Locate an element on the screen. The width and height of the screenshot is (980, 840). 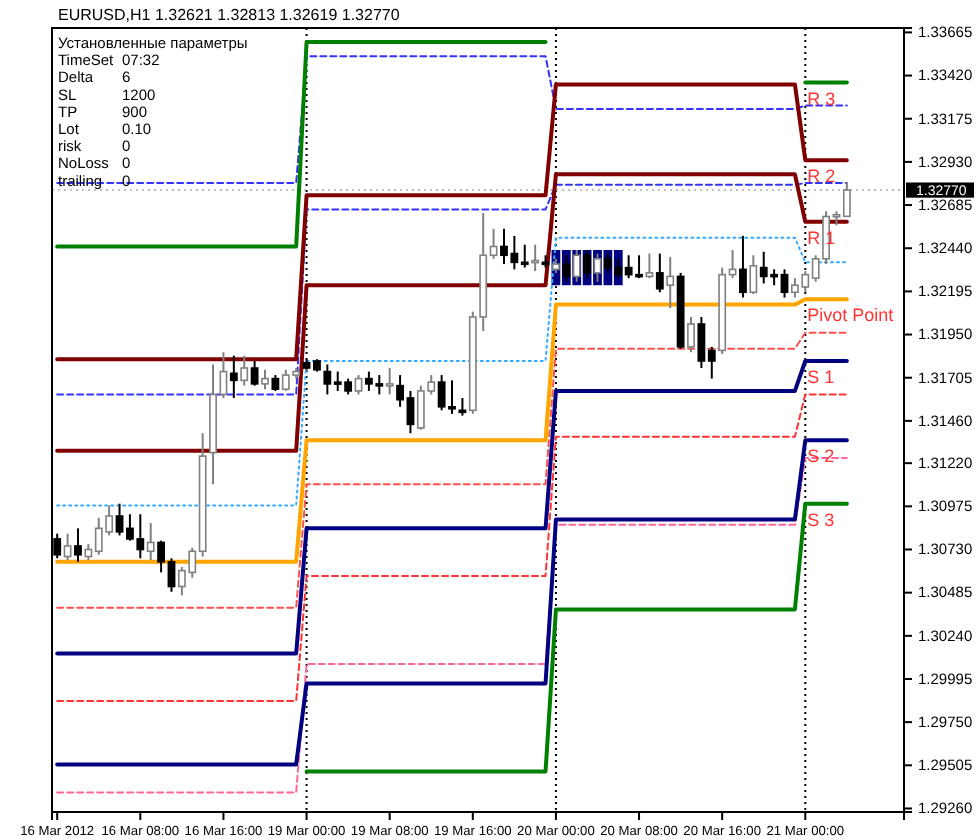
series-label: R 2 is located at coordinates (821, 176).